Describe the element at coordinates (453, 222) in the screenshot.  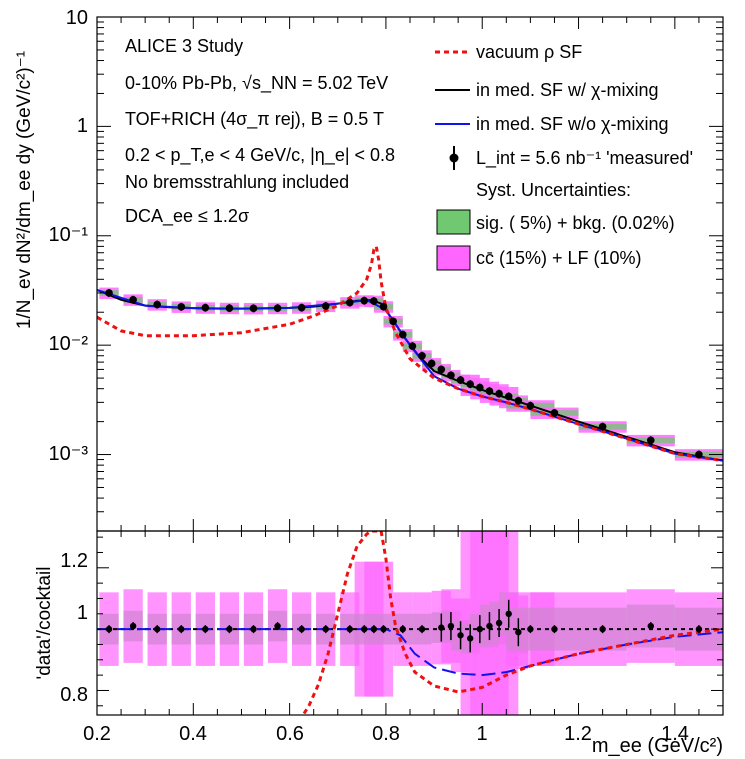
I see `legend-swatch-sig-bkg` at that location.